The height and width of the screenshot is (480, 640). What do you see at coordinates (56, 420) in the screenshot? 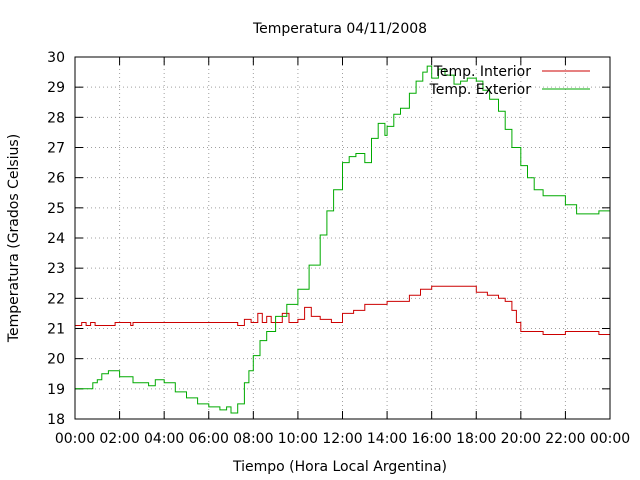
I see `y-tick-label: 18` at bounding box center [56, 420].